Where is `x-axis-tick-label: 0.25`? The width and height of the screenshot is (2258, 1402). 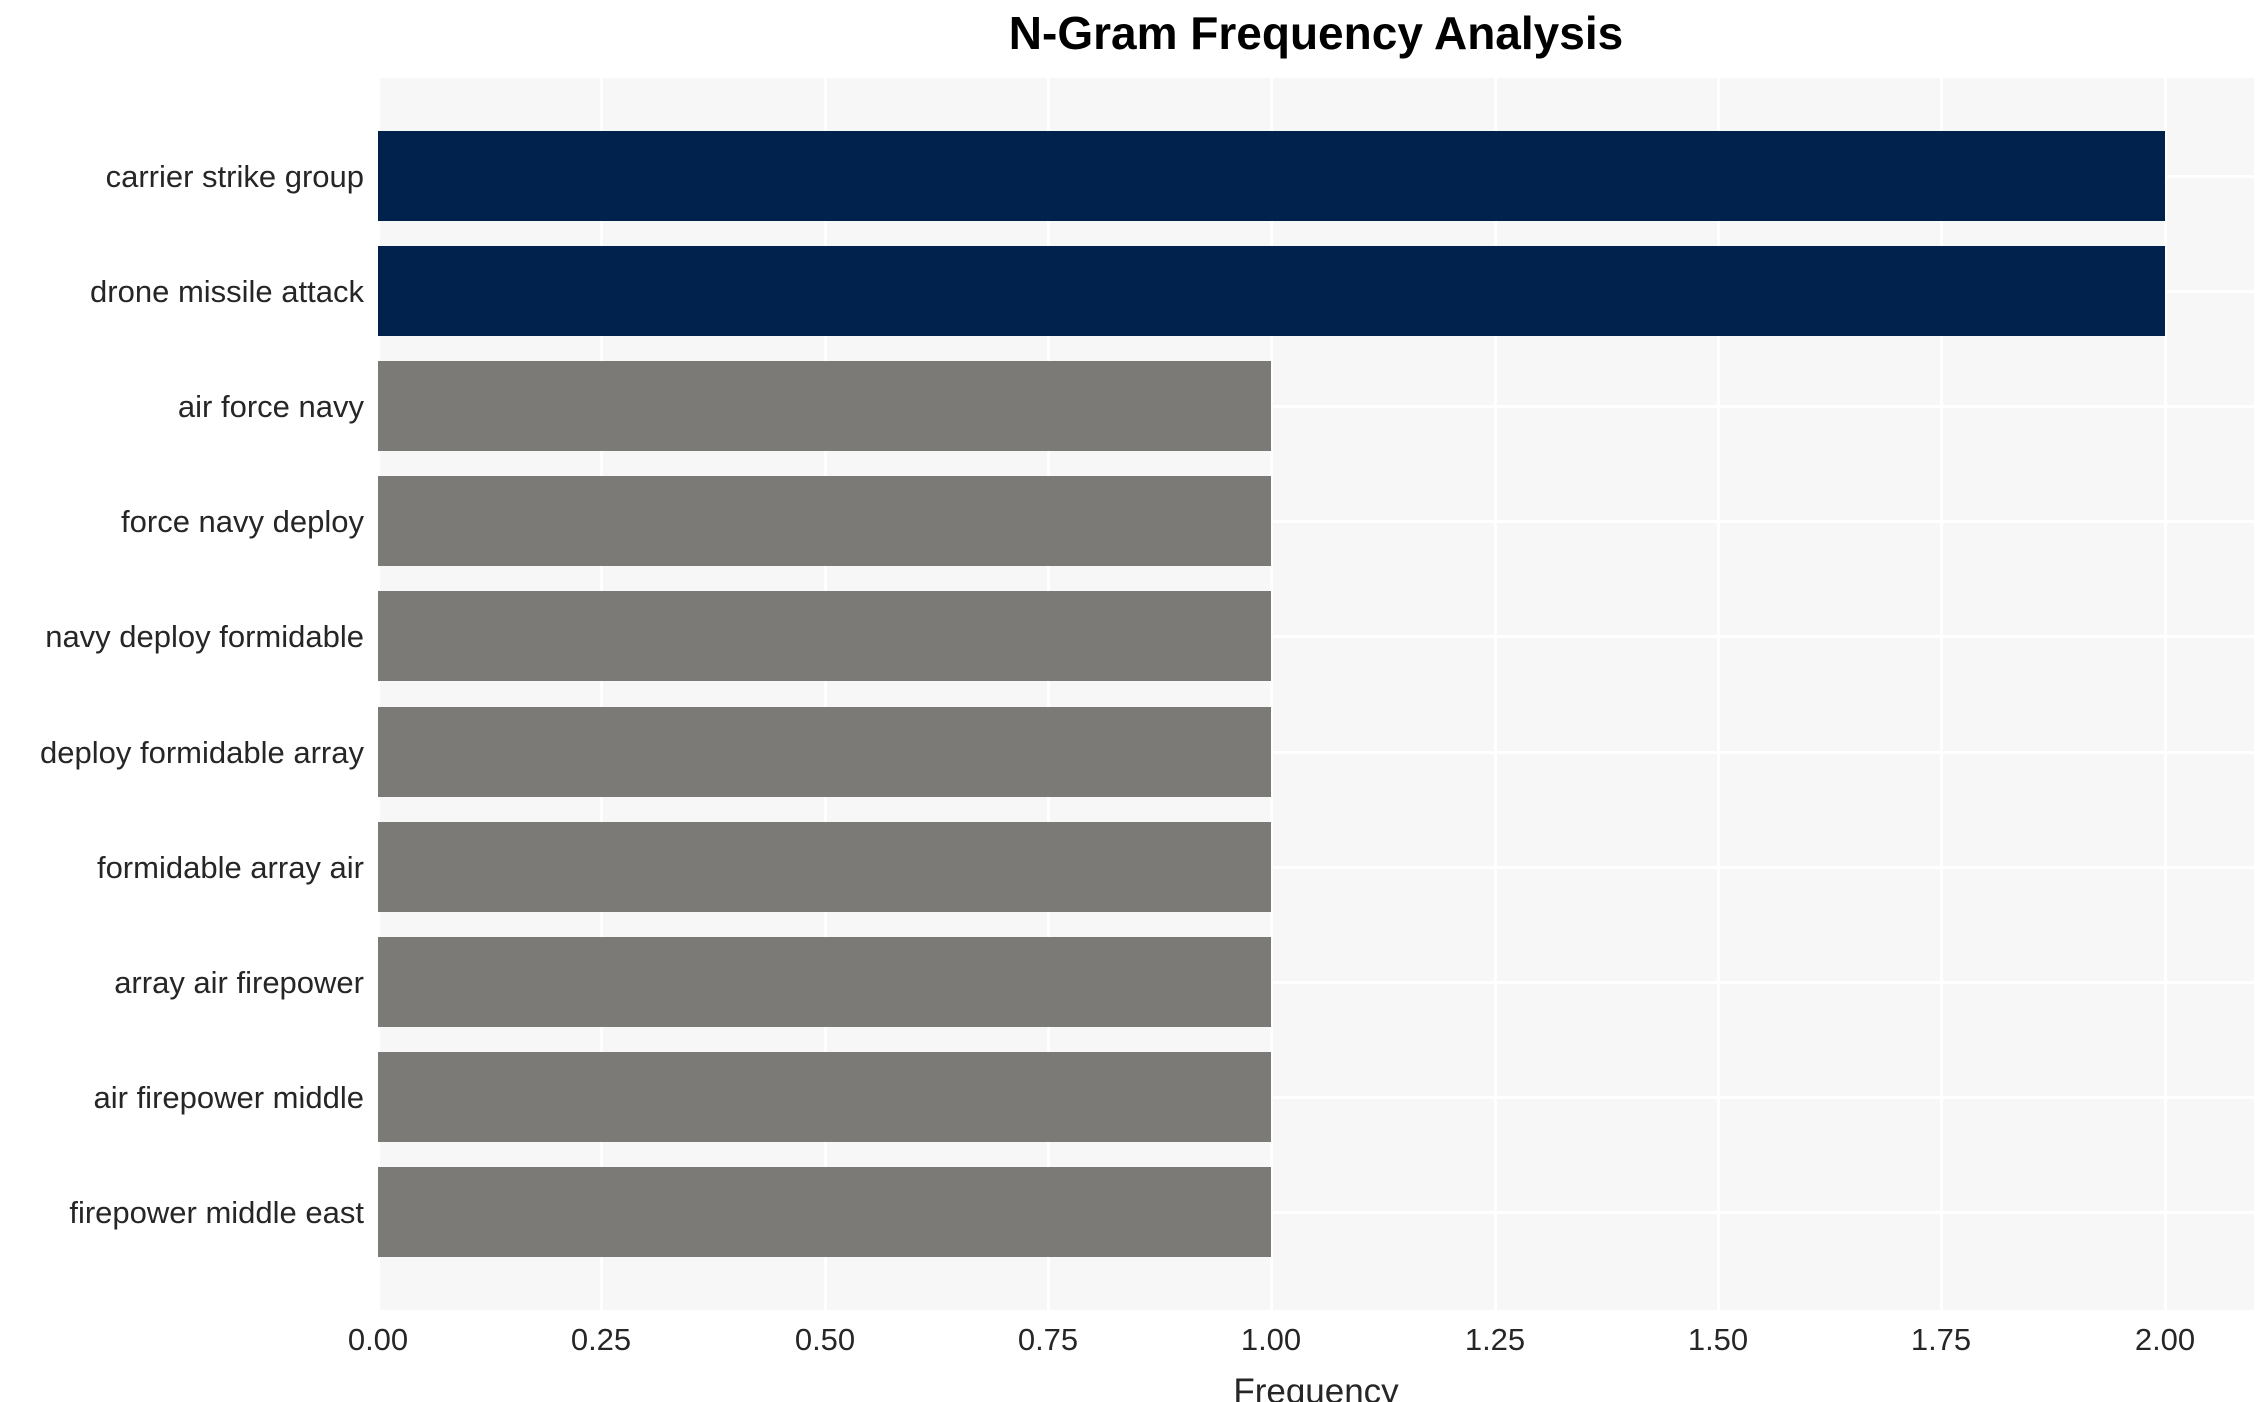 x-axis-tick-label: 0.25 is located at coordinates (601, 1339).